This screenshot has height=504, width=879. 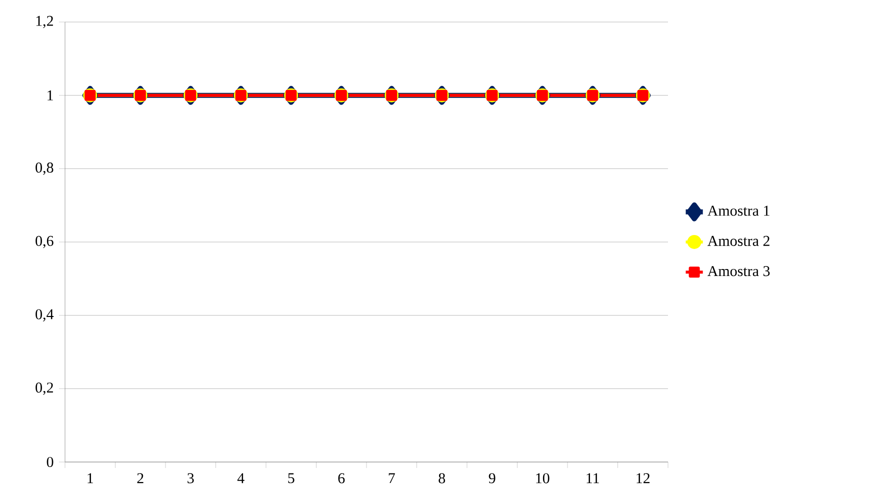 What do you see at coordinates (341, 478) in the screenshot?
I see `x-tick-label: 6` at bounding box center [341, 478].